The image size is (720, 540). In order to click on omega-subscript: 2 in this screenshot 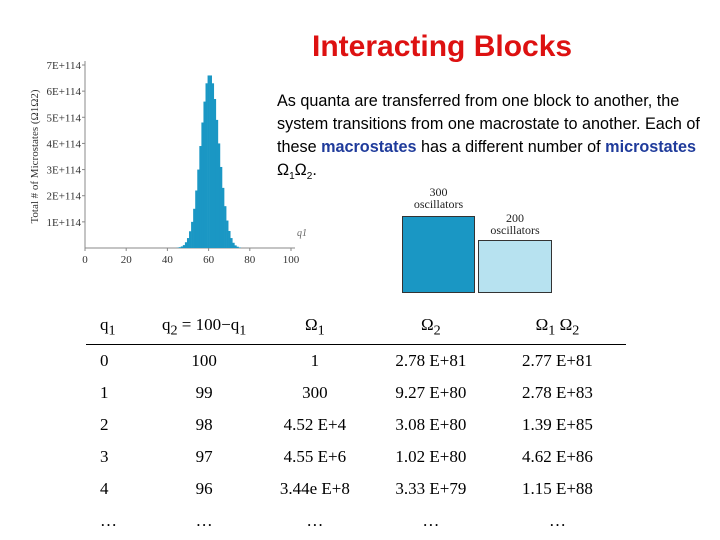, I will do `click(309, 177)`.